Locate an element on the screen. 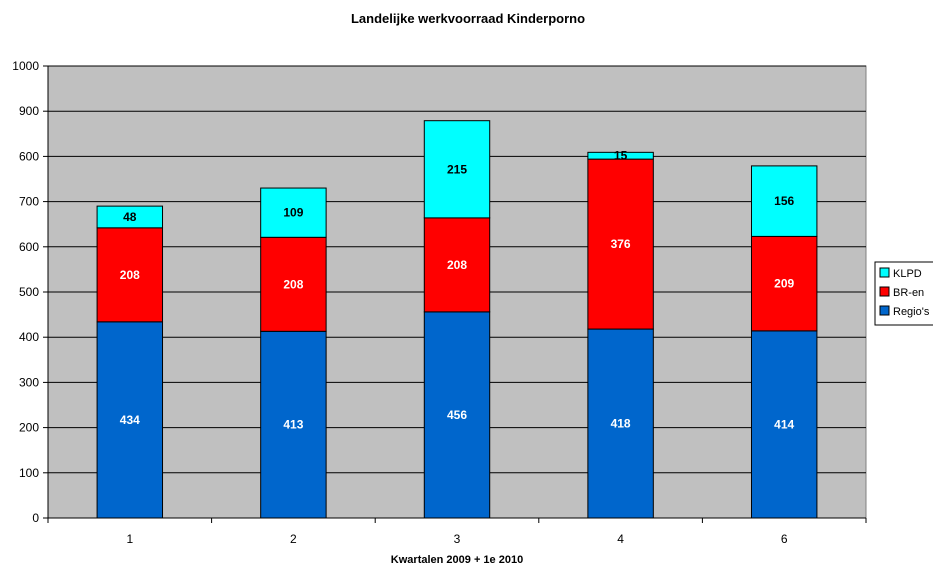 The width and height of the screenshot is (933, 567). y-tick-label: 700 is located at coordinates (29, 202).